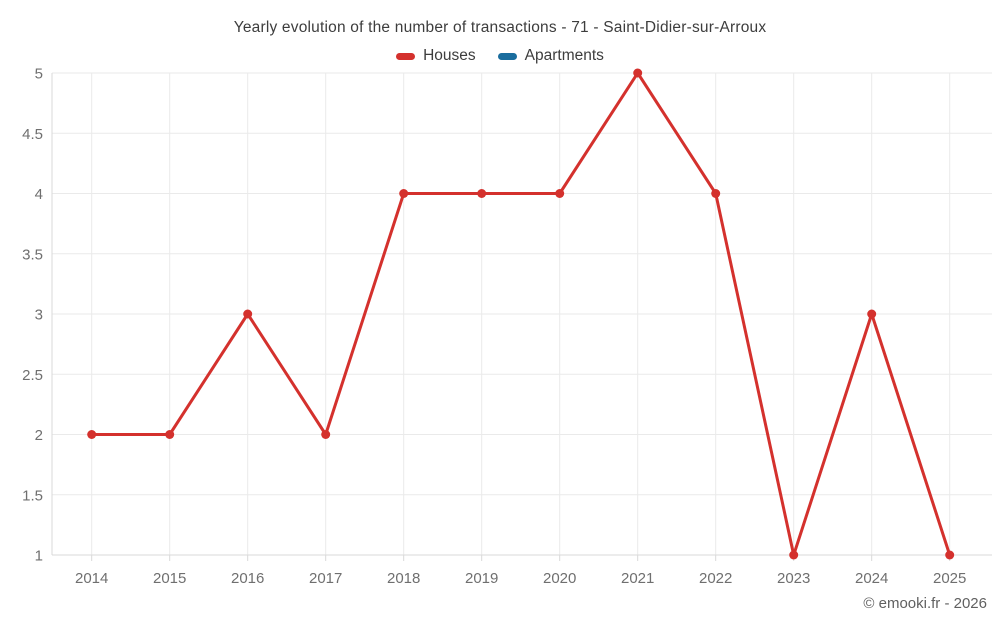 This screenshot has width=1000, height=625. I want to click on svg-text: 4, so click(39, 194).